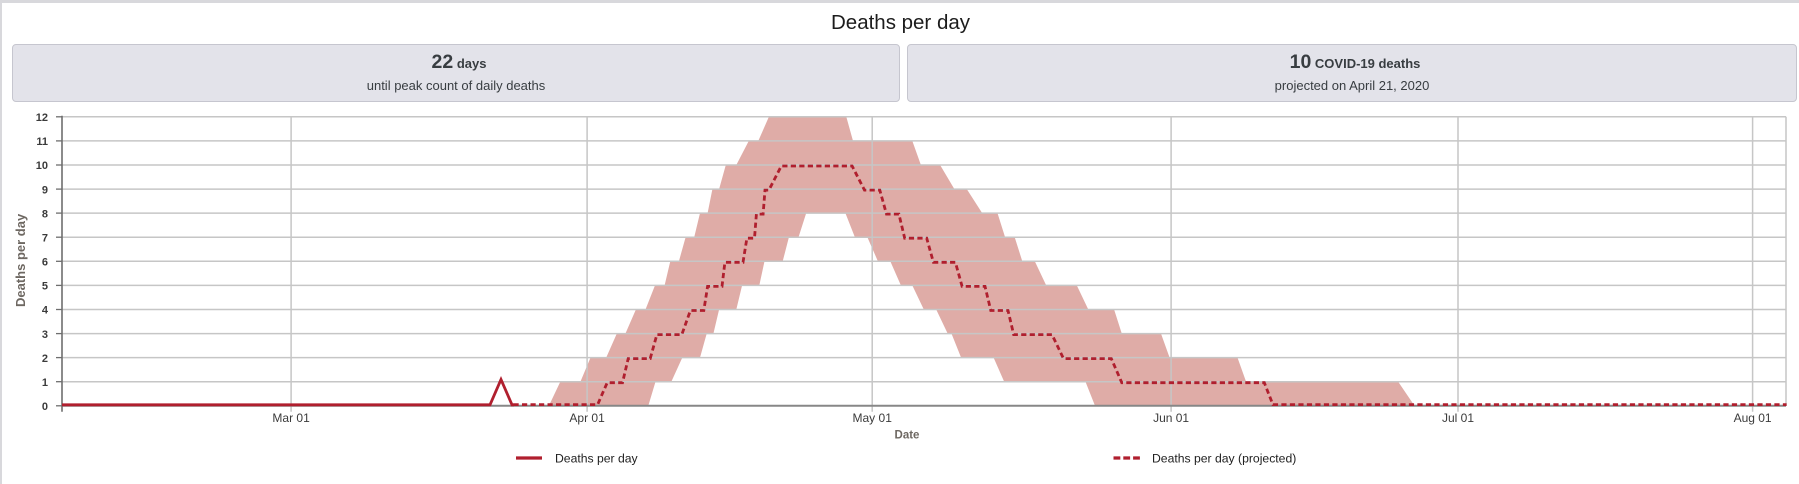 The image size is (1799, 484). I want to click on svg-text: Apr 01, so click(587, 418).